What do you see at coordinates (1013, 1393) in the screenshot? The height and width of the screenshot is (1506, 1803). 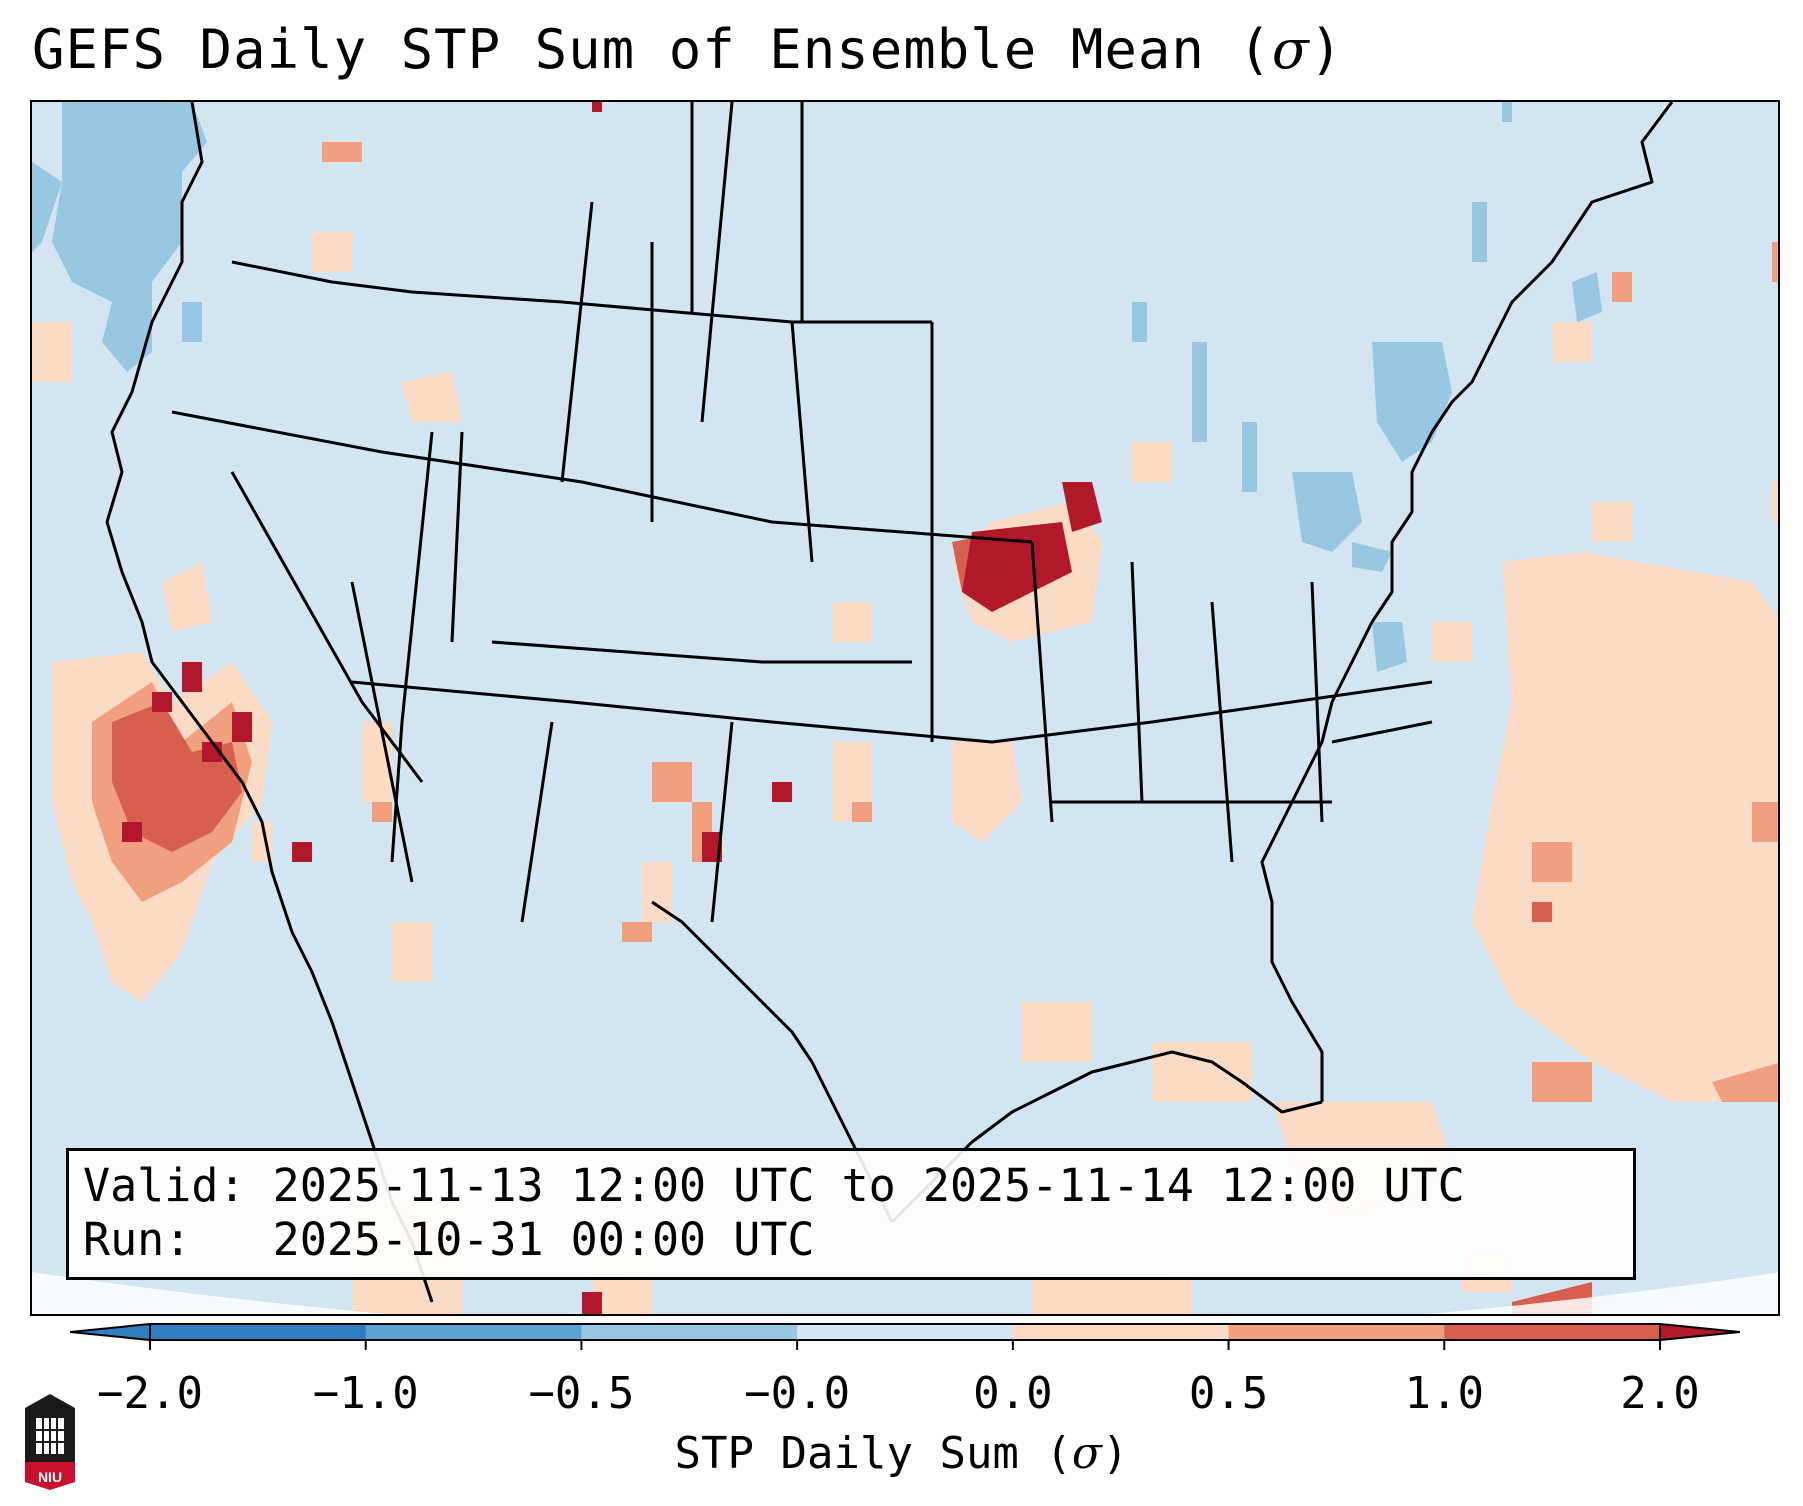 I see `colorbar-tick-label: 0.0` at bounding box center [1013, 1393].